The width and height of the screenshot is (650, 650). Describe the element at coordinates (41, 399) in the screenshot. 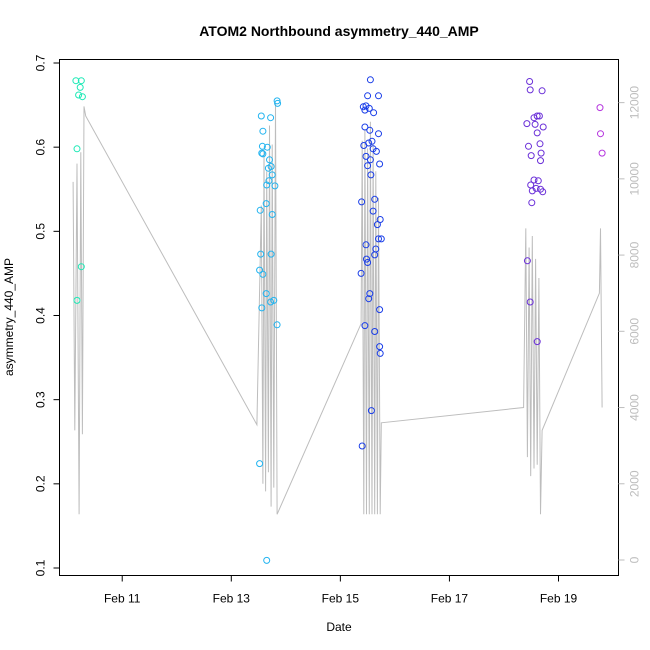

I see `y-tick-label: 0.3` at that location.